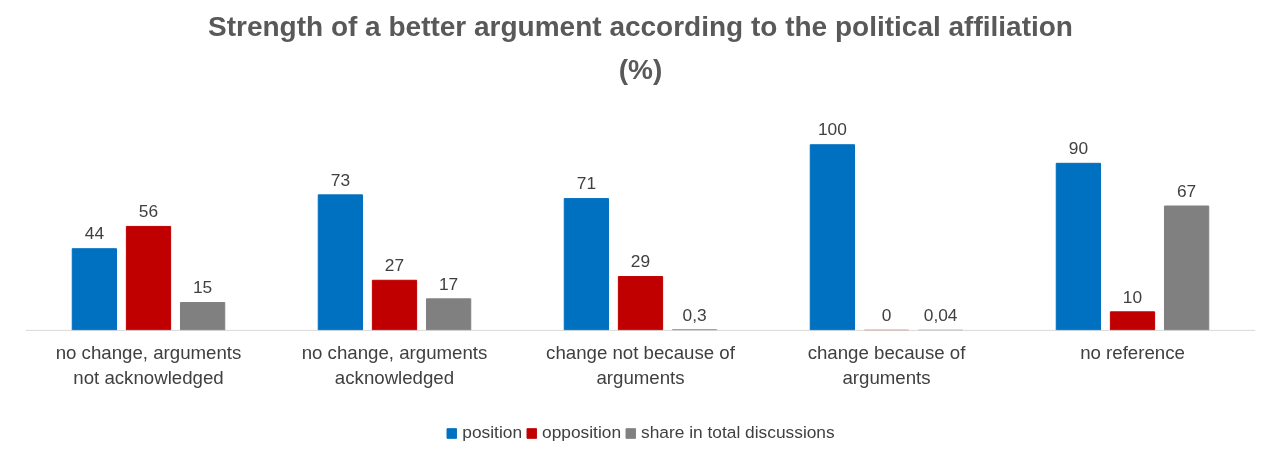 The width and height of the screenshot is (1287, 475). Describe the element at coordinates (148, 364) in the screenshot. I see `x-tick-label: no change, arguments not acknowledged` at that location.